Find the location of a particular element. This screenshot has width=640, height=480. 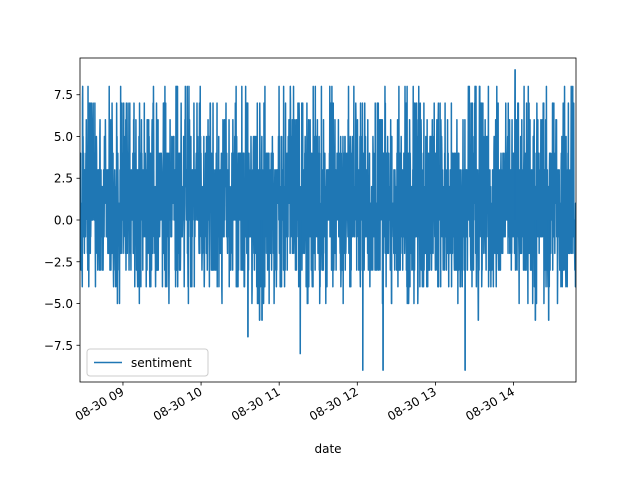

legend: sentiment is located at coordinates (147, 362).